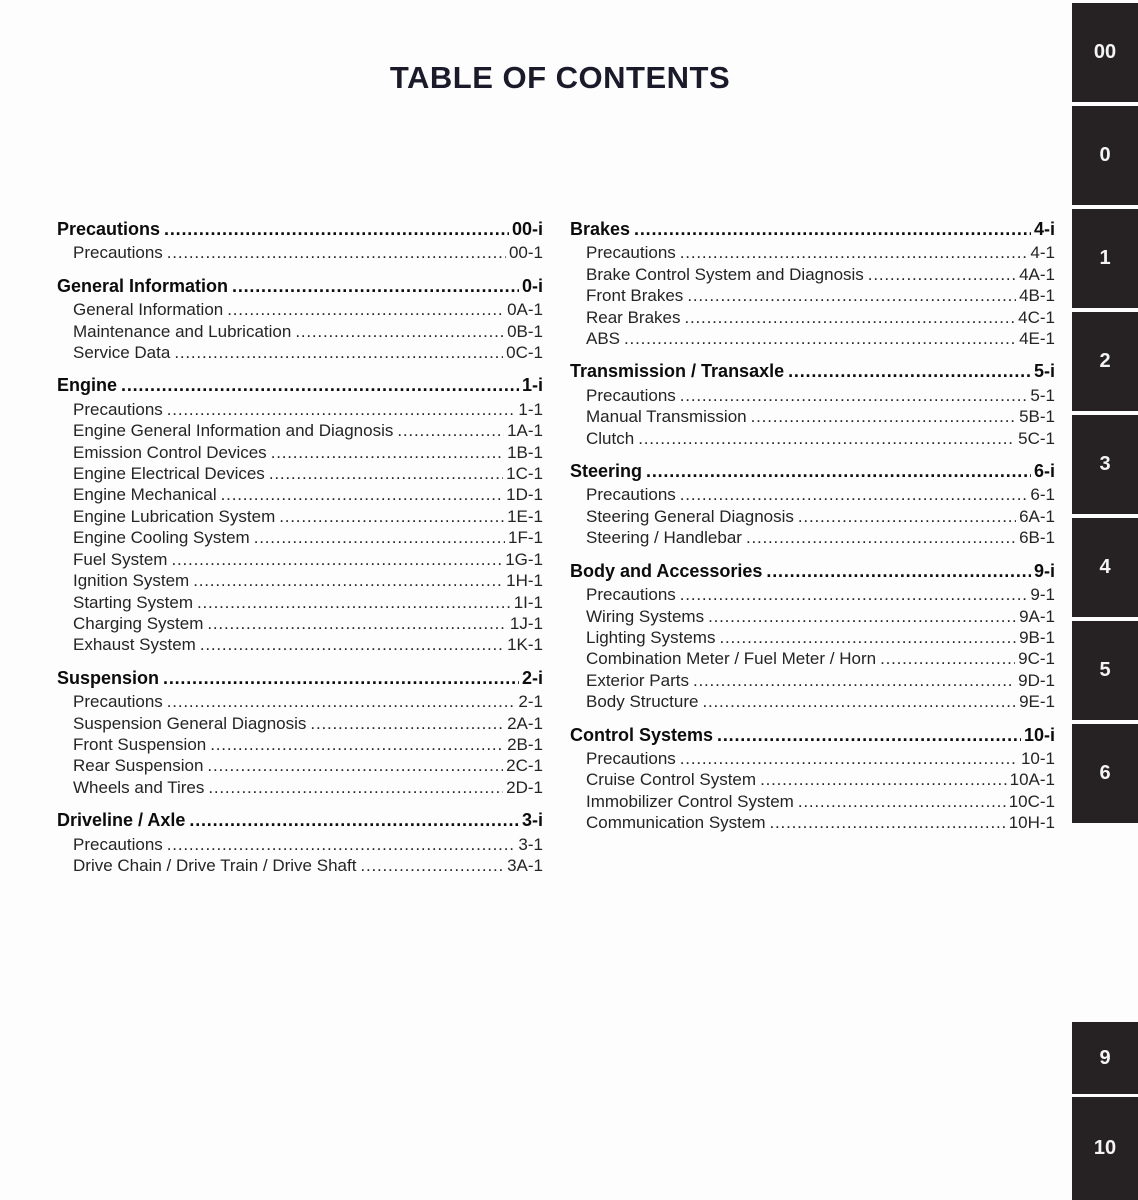  What do you see at coordinates (1036, 317) in the screenshot?
I see `toc-entry-page-number: 4C-1` at bounding box center [1036, 317].